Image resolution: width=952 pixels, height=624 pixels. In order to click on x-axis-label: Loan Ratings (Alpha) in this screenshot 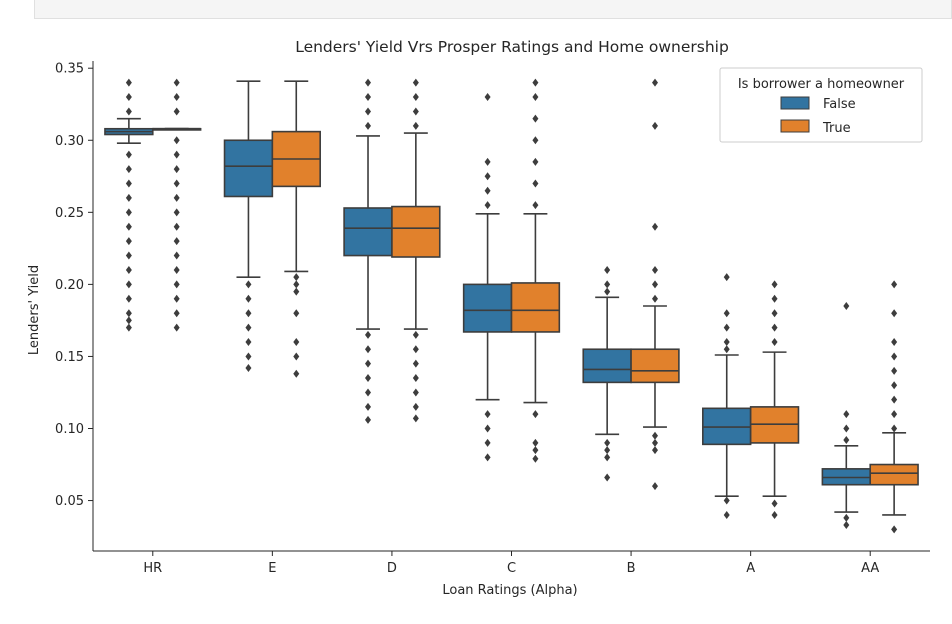, I will do `click(509, 590)`.